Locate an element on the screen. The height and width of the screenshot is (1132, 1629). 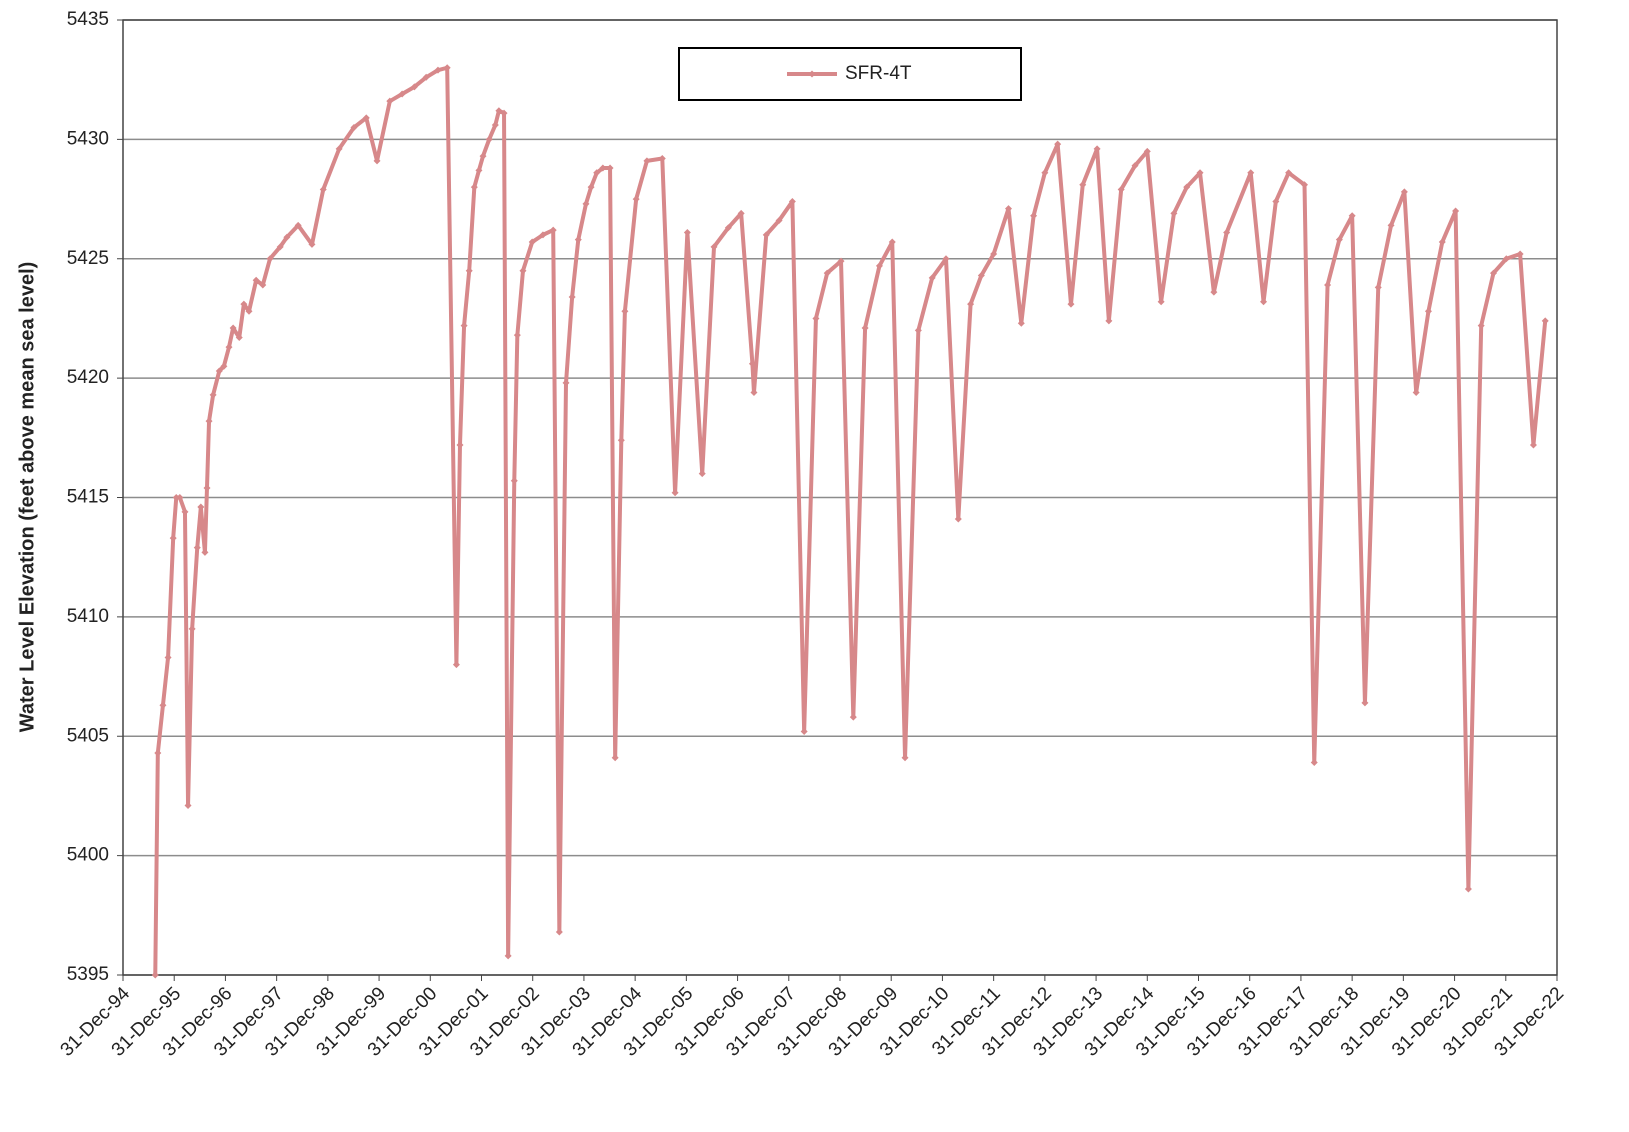
y-tick-label: 5425 is located at coordinates (88, 258).